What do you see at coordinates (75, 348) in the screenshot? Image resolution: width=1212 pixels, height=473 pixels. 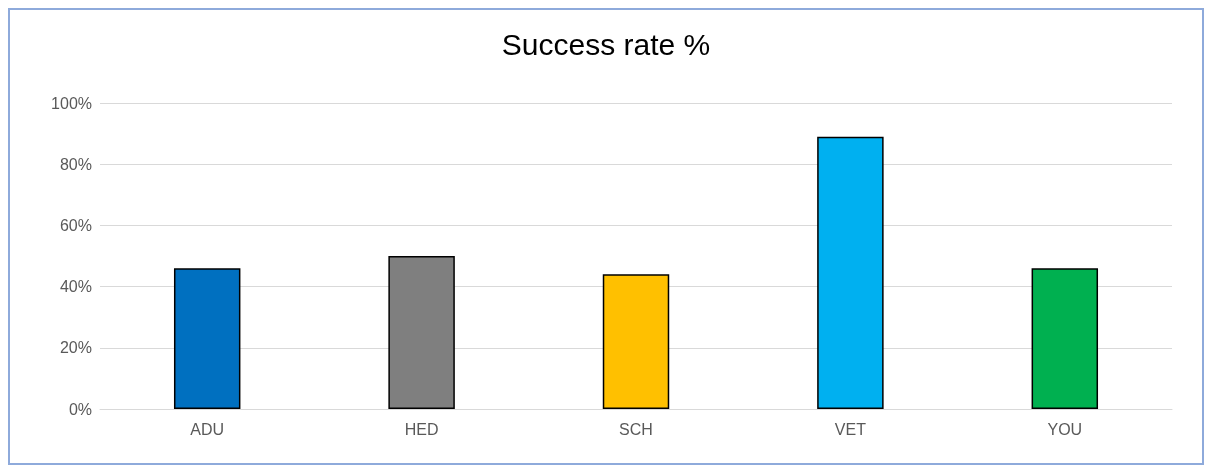 I see `y-tick-label: 20%` at bounding box center [75, 348].